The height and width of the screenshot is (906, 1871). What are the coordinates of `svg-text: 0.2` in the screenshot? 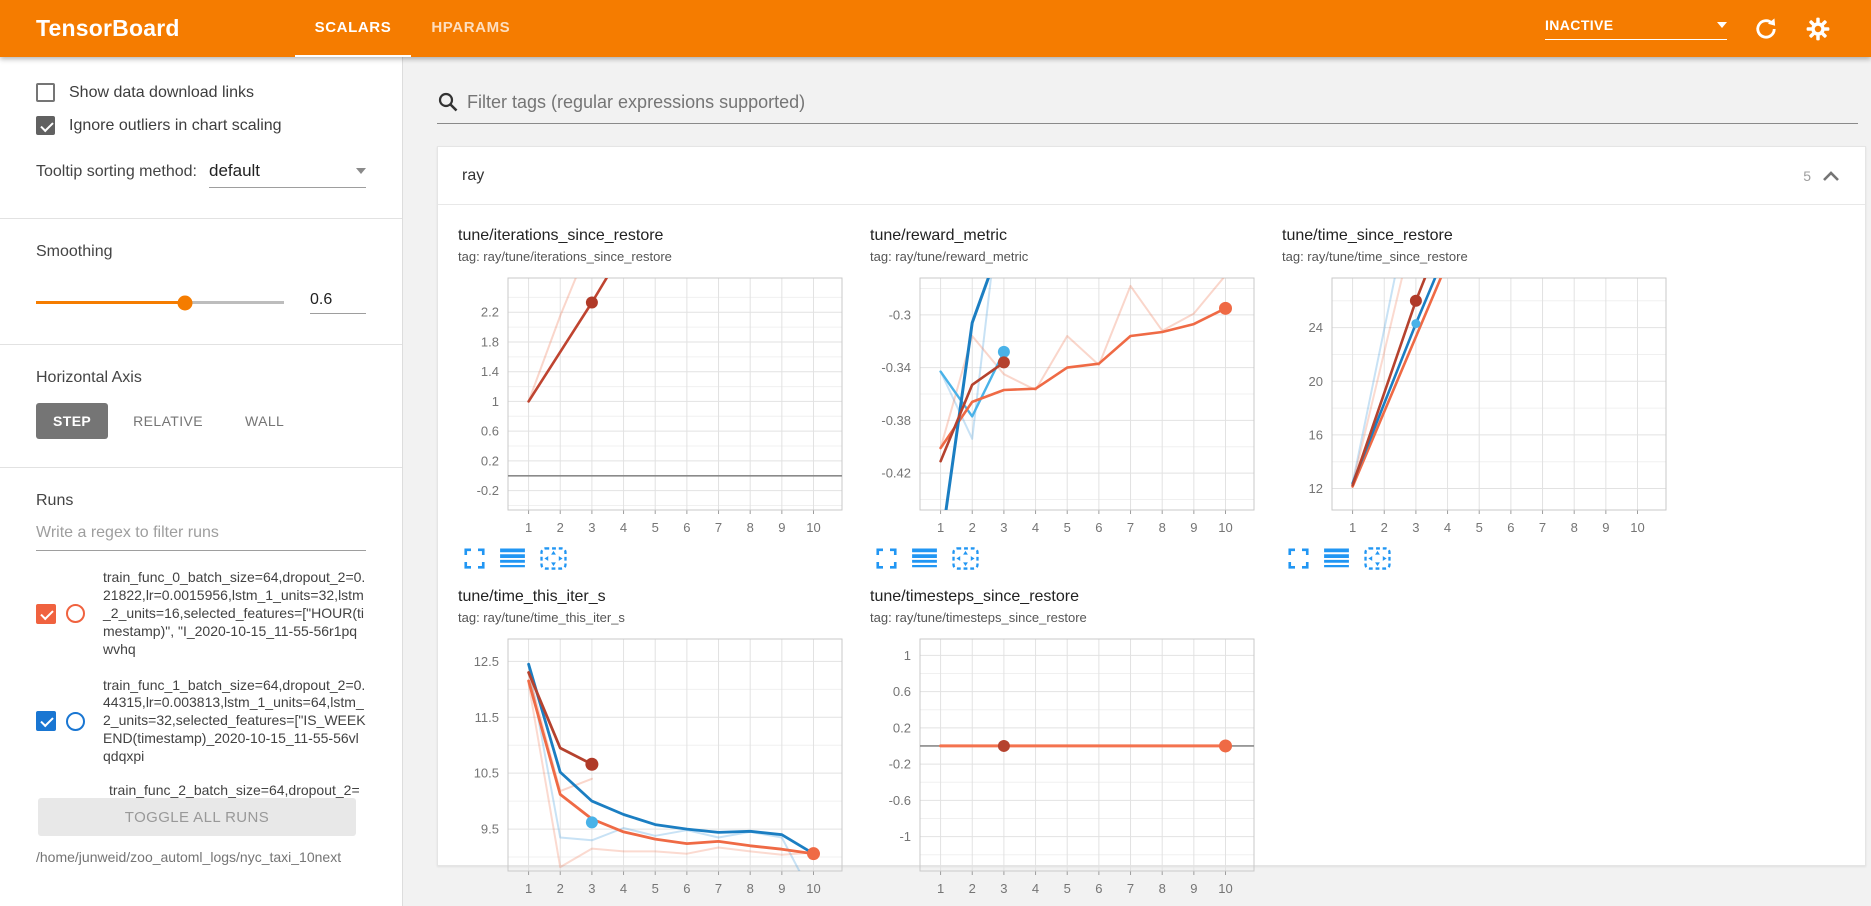 It's located at (902, 727).